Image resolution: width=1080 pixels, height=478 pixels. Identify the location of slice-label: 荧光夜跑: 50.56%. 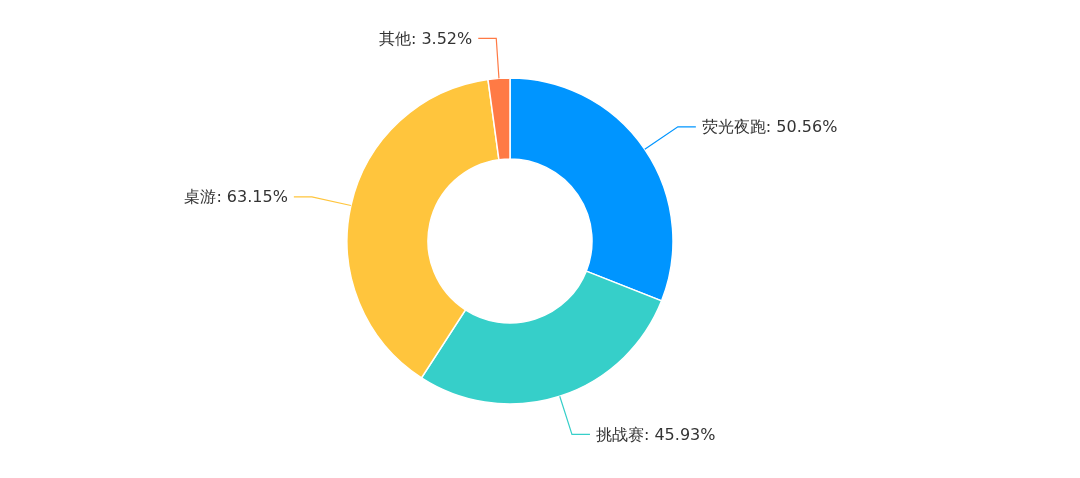
(769, 127).